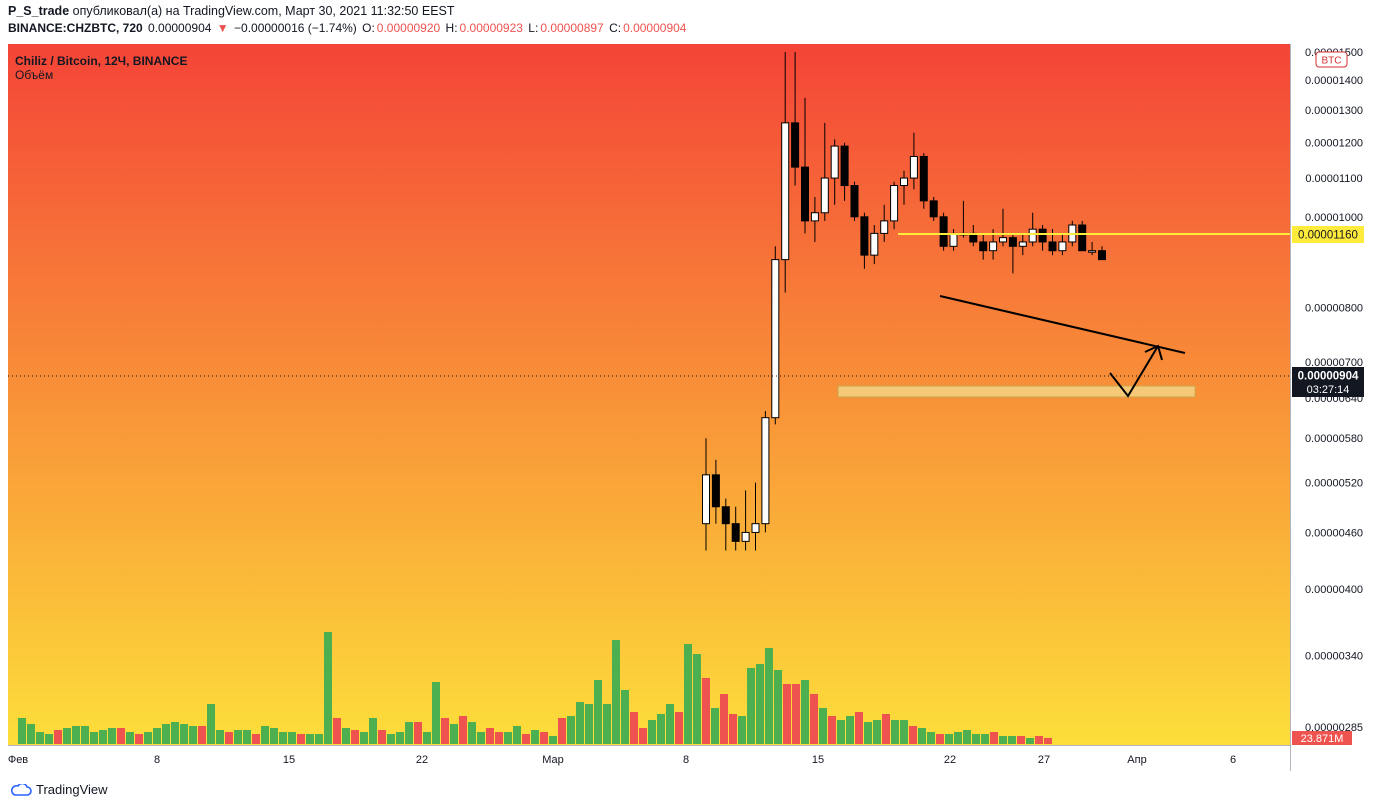 The image size is (1380, 809). I want to click on open-value: 0.00000920, so click(408, 28).